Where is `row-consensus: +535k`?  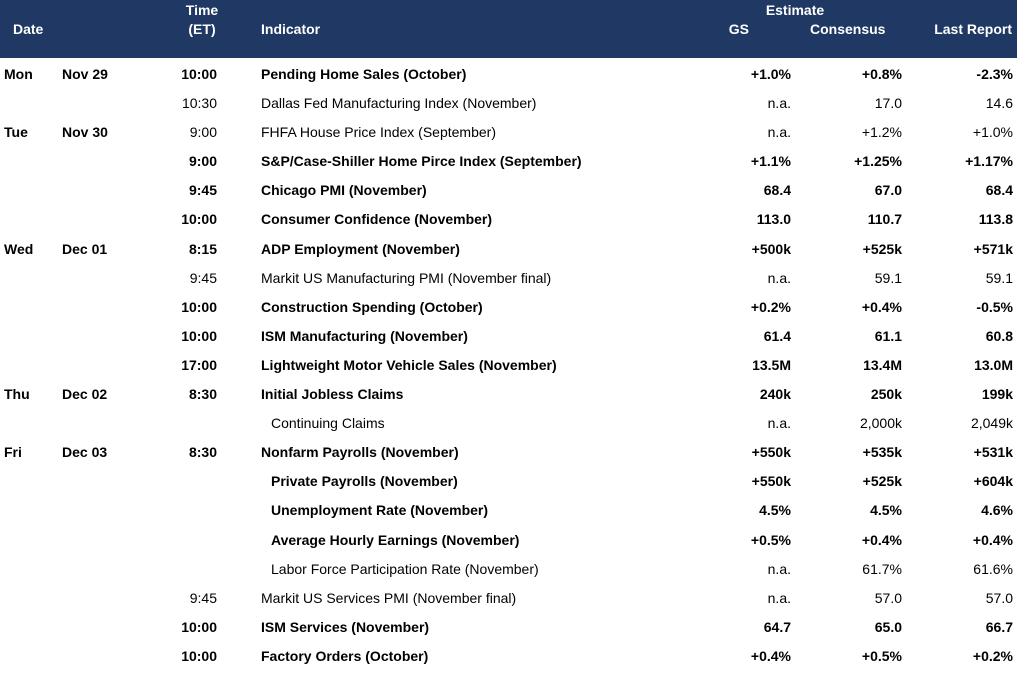
row-consensus: +535k is located at coordinates (882, 452).